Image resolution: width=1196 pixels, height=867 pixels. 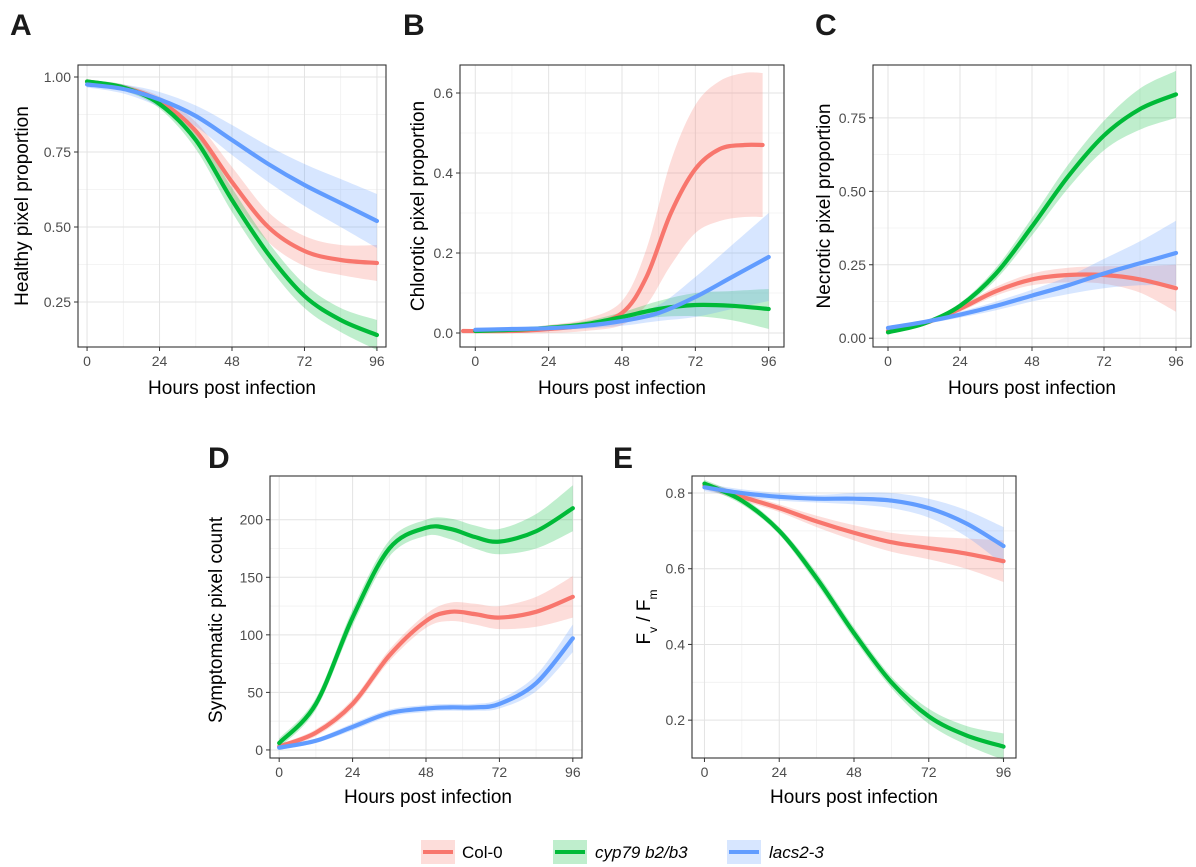 What do you see at coordinates (779, 772) in the screenshot?
I see `x-tick-label-e: 24` at bounding box center [779, 772].